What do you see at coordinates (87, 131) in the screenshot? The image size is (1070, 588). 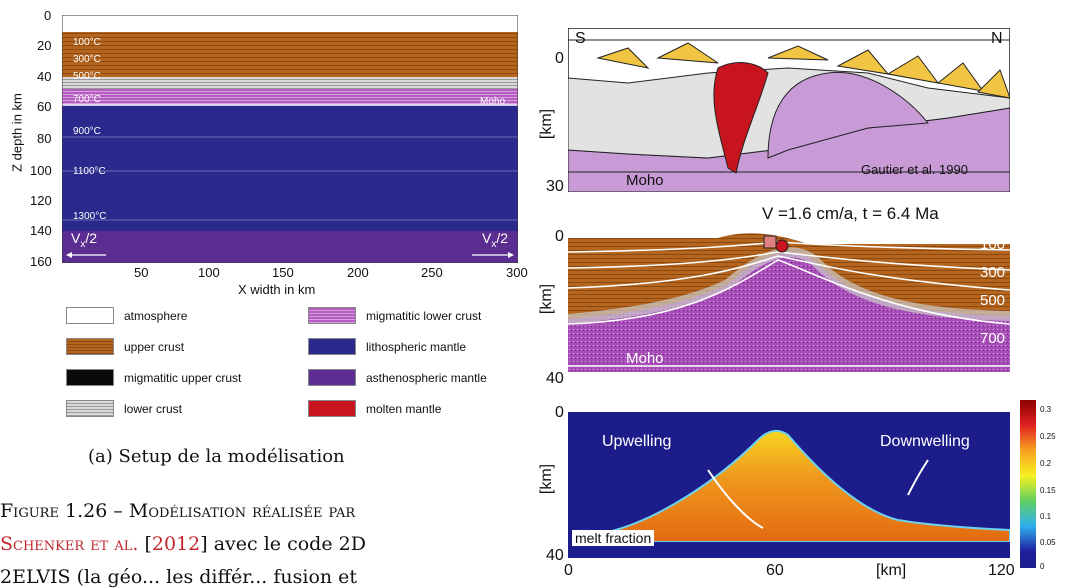 I see `temp-label: 900°C` at bounding box center [87, 131].